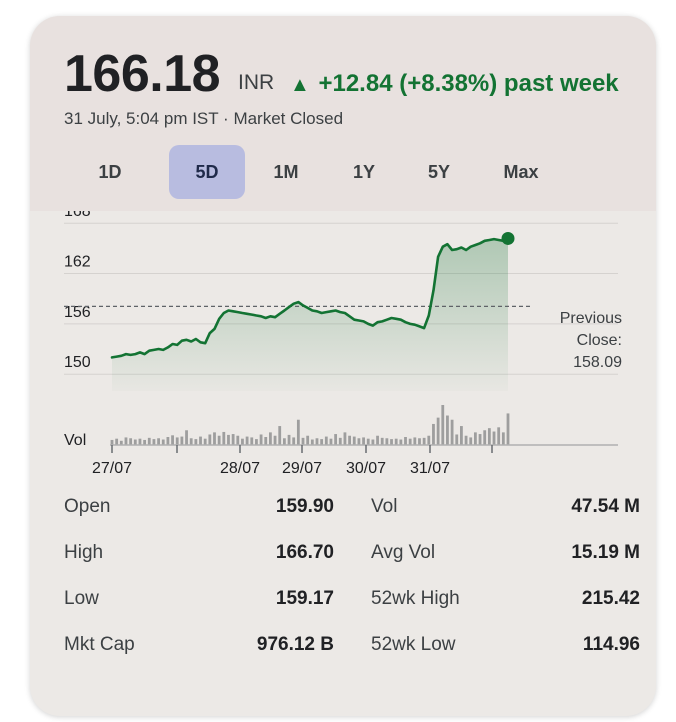 The height and width of the screenshot is (722, 676). Describe the element at coordinates (295, 644) in the screenshot. I see `stat-value-mkt-cap: 976.12 B` at that location.